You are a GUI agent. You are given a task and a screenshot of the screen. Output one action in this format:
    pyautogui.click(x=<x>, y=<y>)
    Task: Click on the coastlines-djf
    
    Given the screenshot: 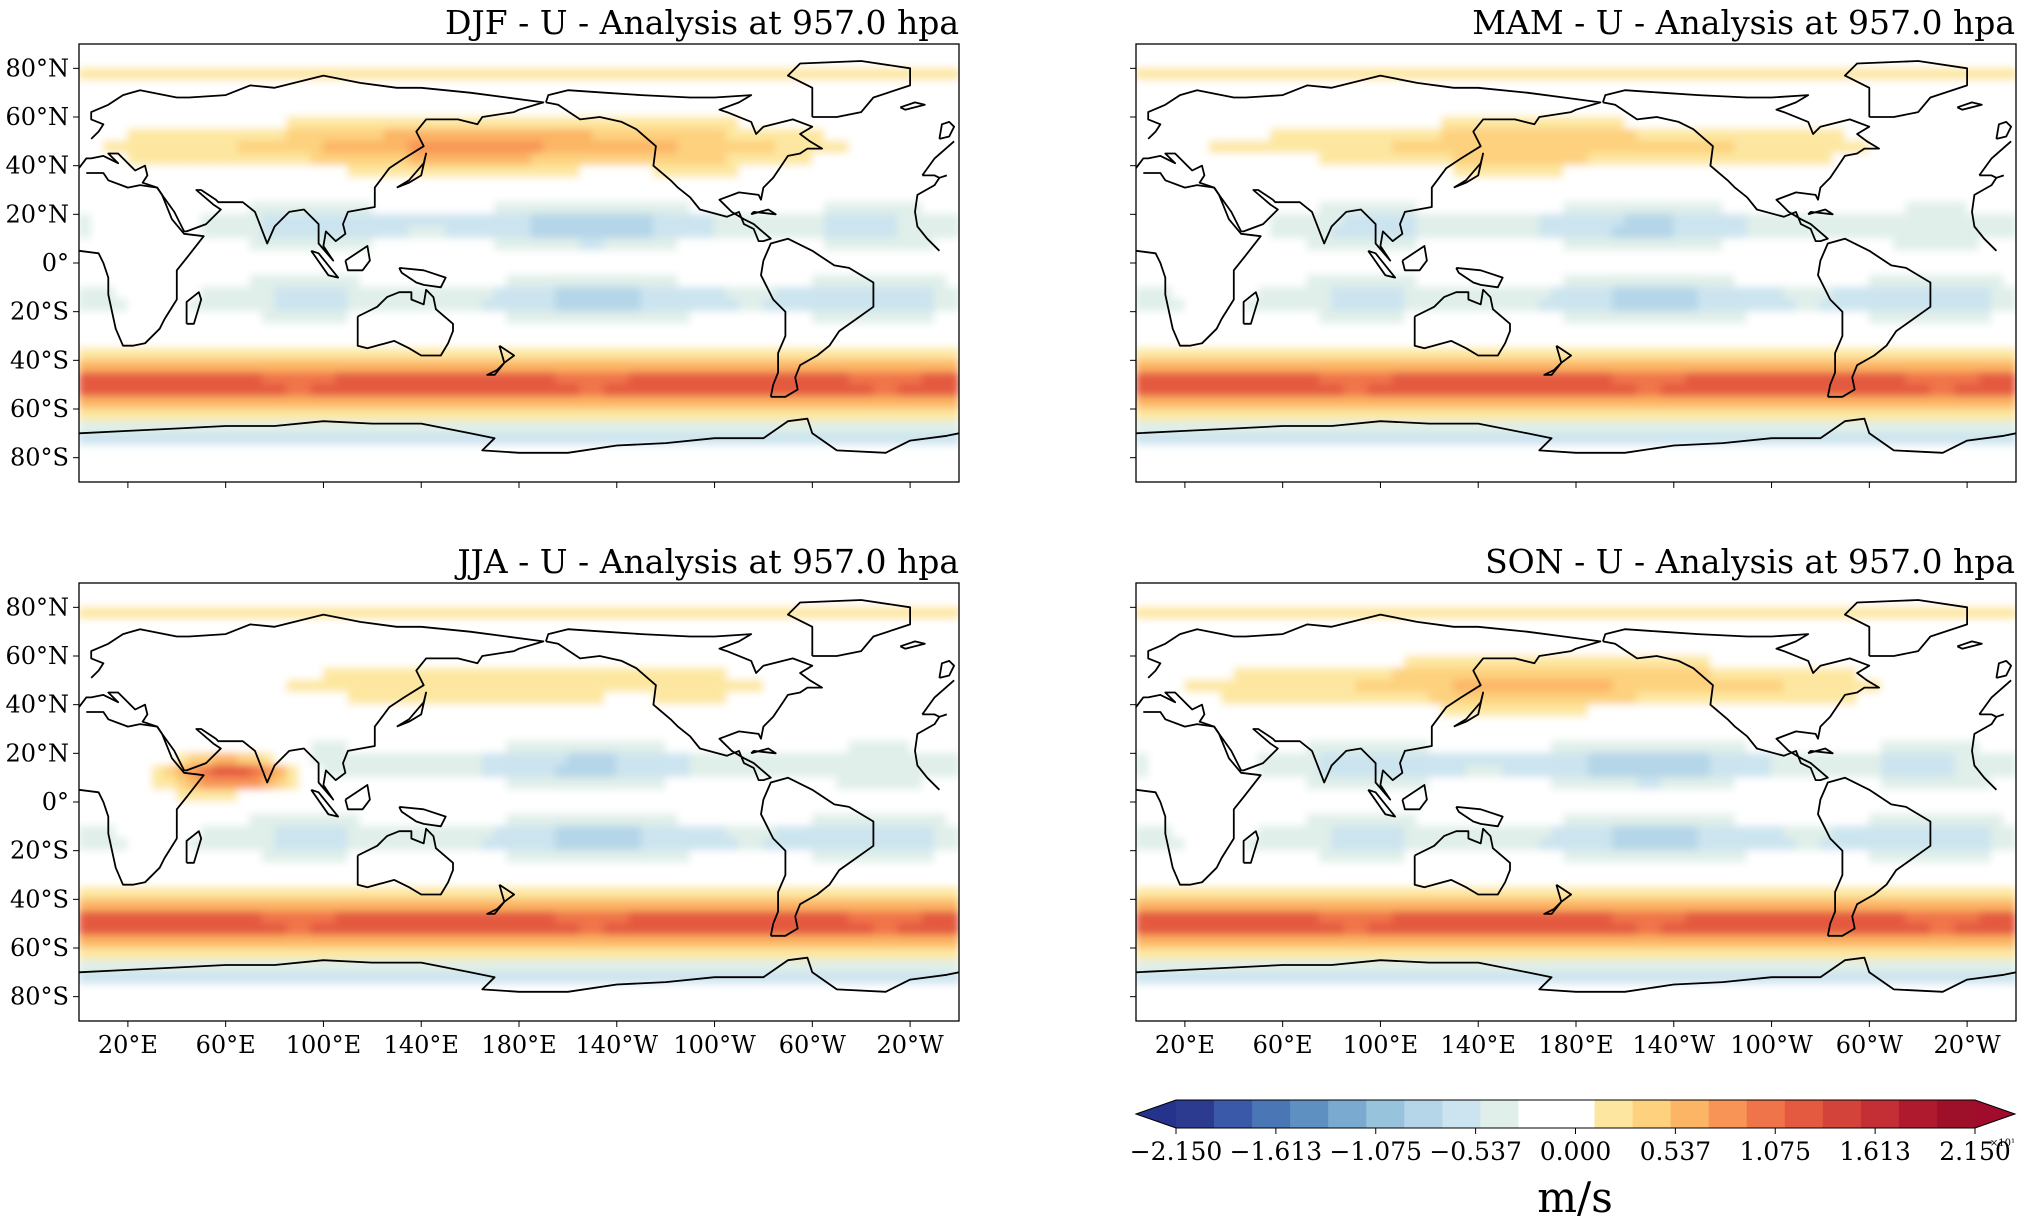 What is the action you would take?
    pyautogui.click(x=519, y=257)
    